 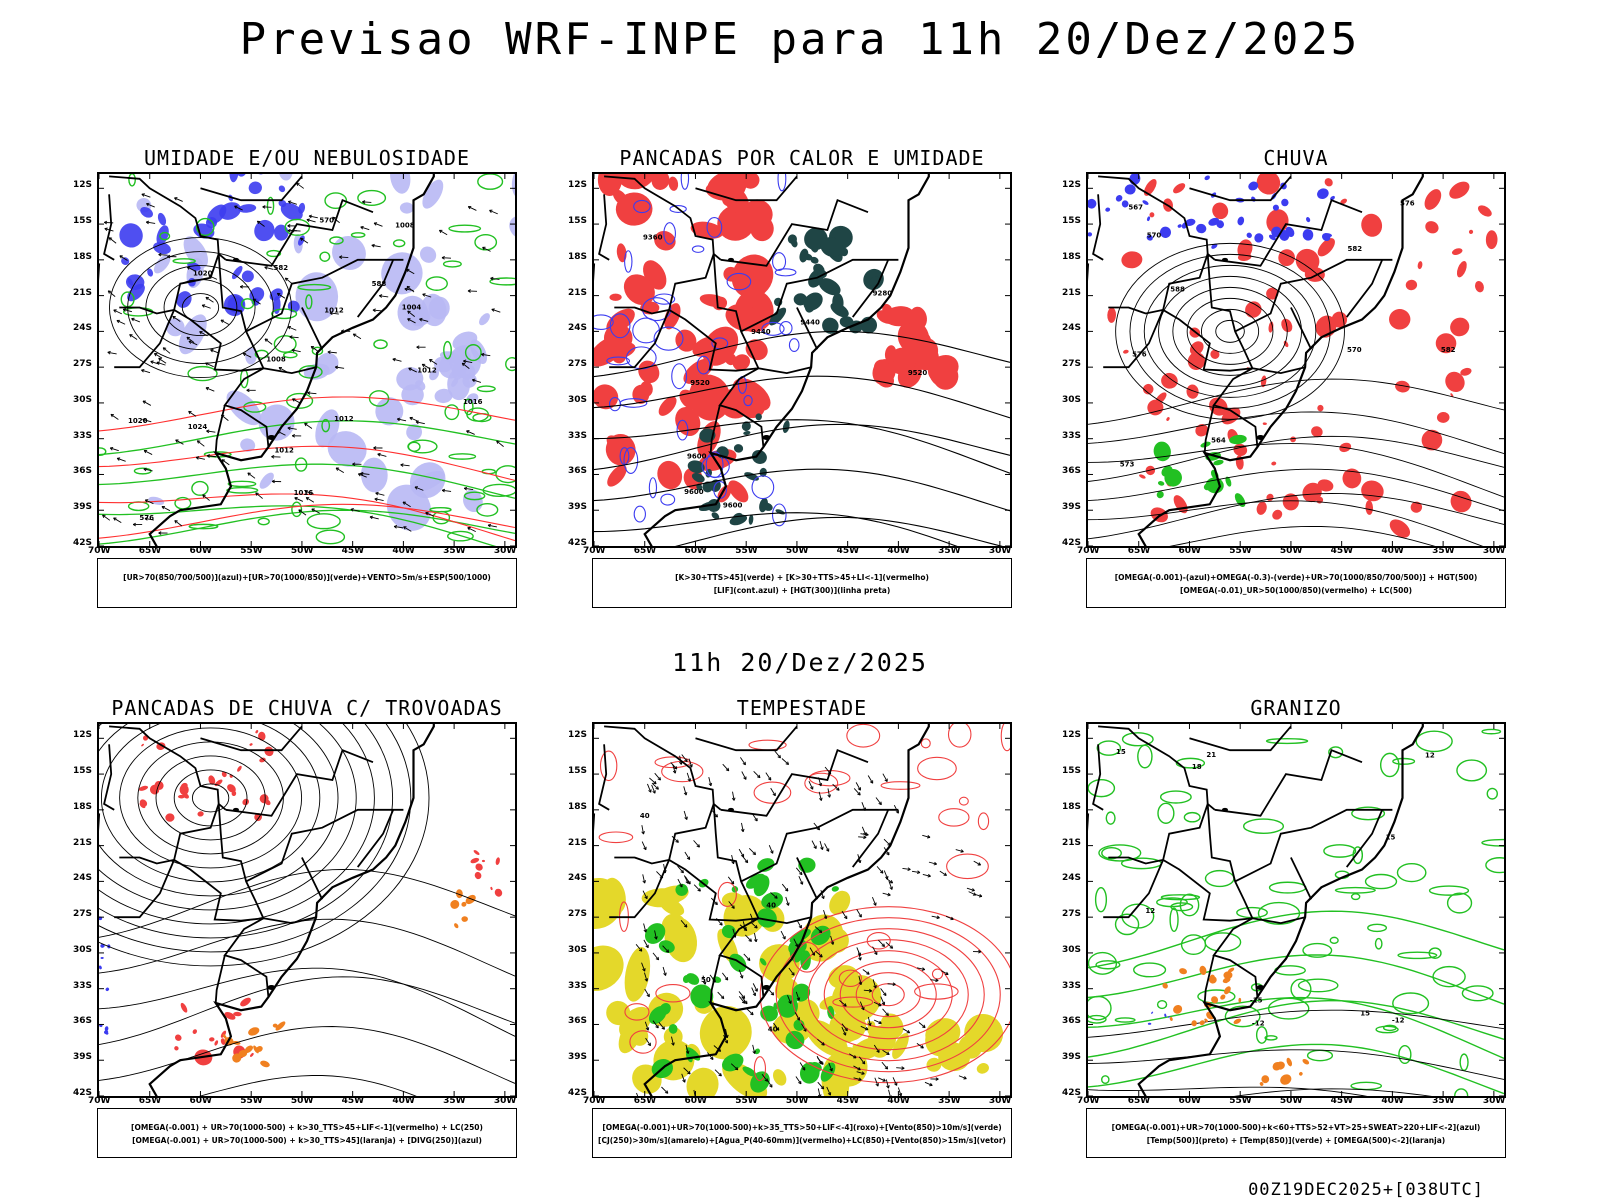 What do you see at coordinates (761, 332) in the screenshot?
I see `contour-label: 9440` at bounding box center [761, 332].